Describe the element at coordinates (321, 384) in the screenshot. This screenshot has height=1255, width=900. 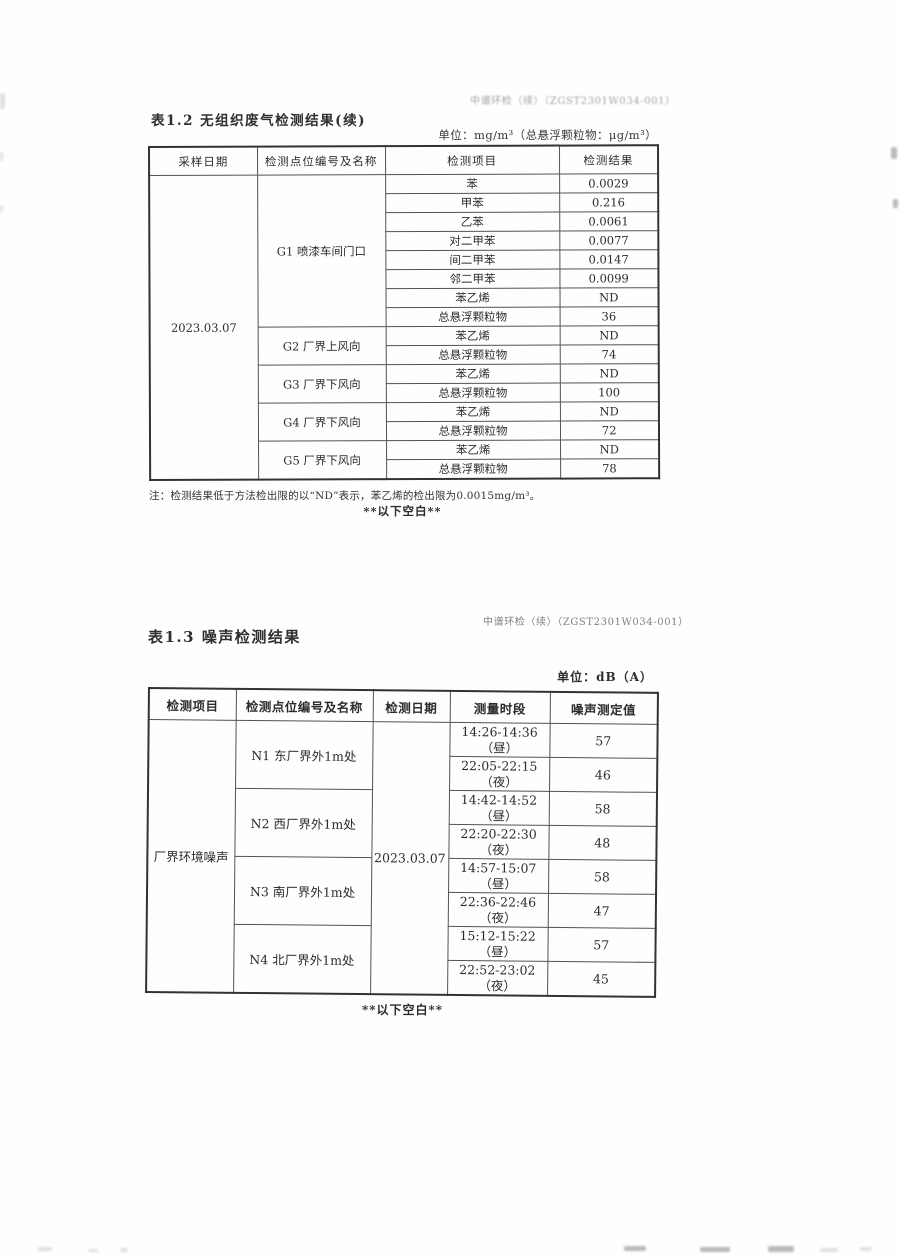
I see `point-cell: G3 厂界下风向` at that location.